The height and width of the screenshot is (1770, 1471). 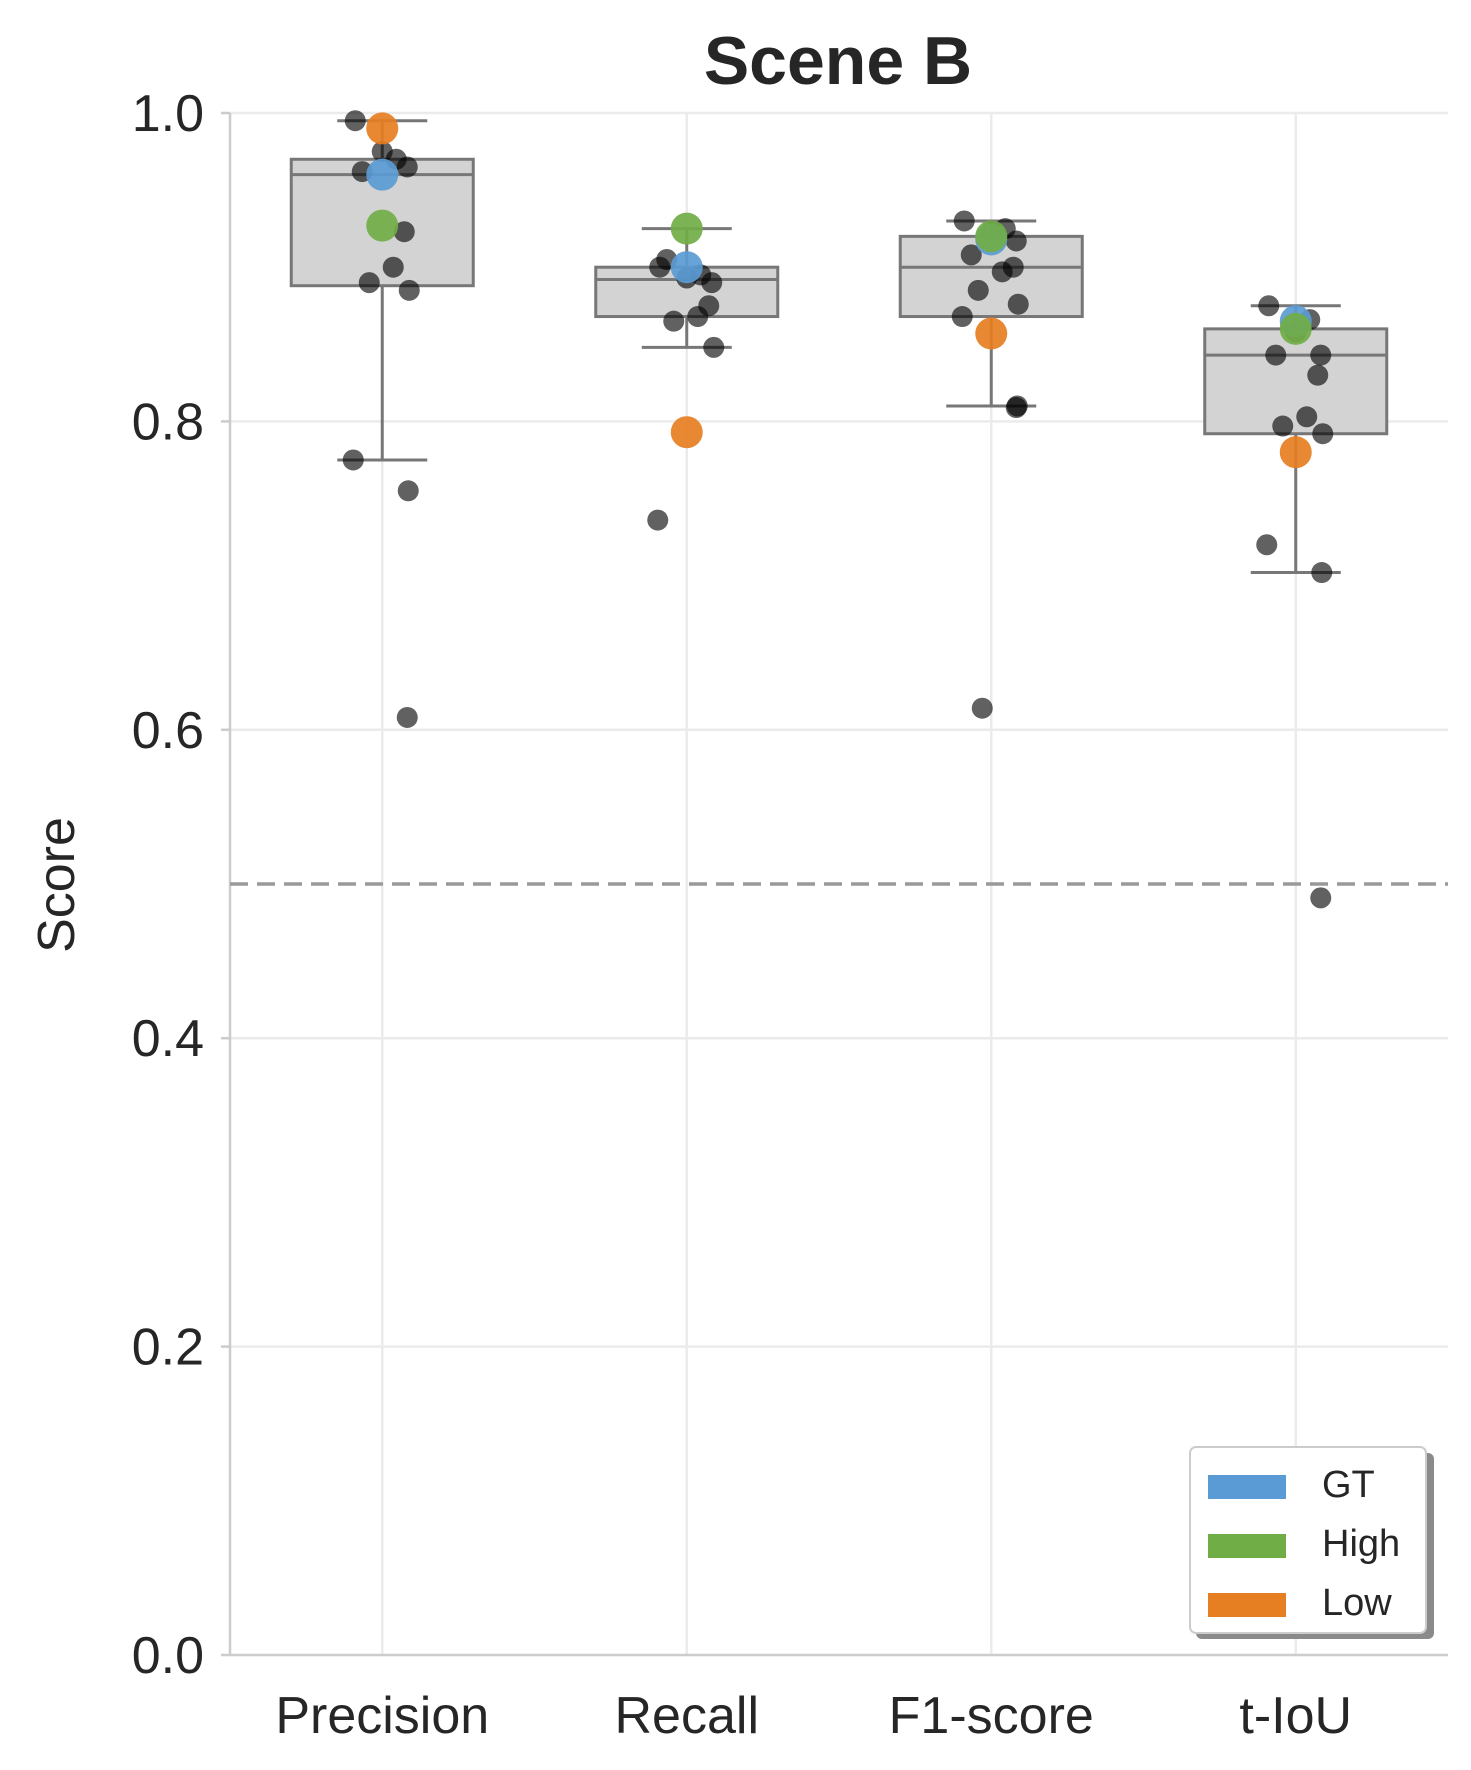 What do you see at coordinates (168, 731) in the screenshot?
I see `y-tick-label: 0.6` at bounding box center [168, 731].